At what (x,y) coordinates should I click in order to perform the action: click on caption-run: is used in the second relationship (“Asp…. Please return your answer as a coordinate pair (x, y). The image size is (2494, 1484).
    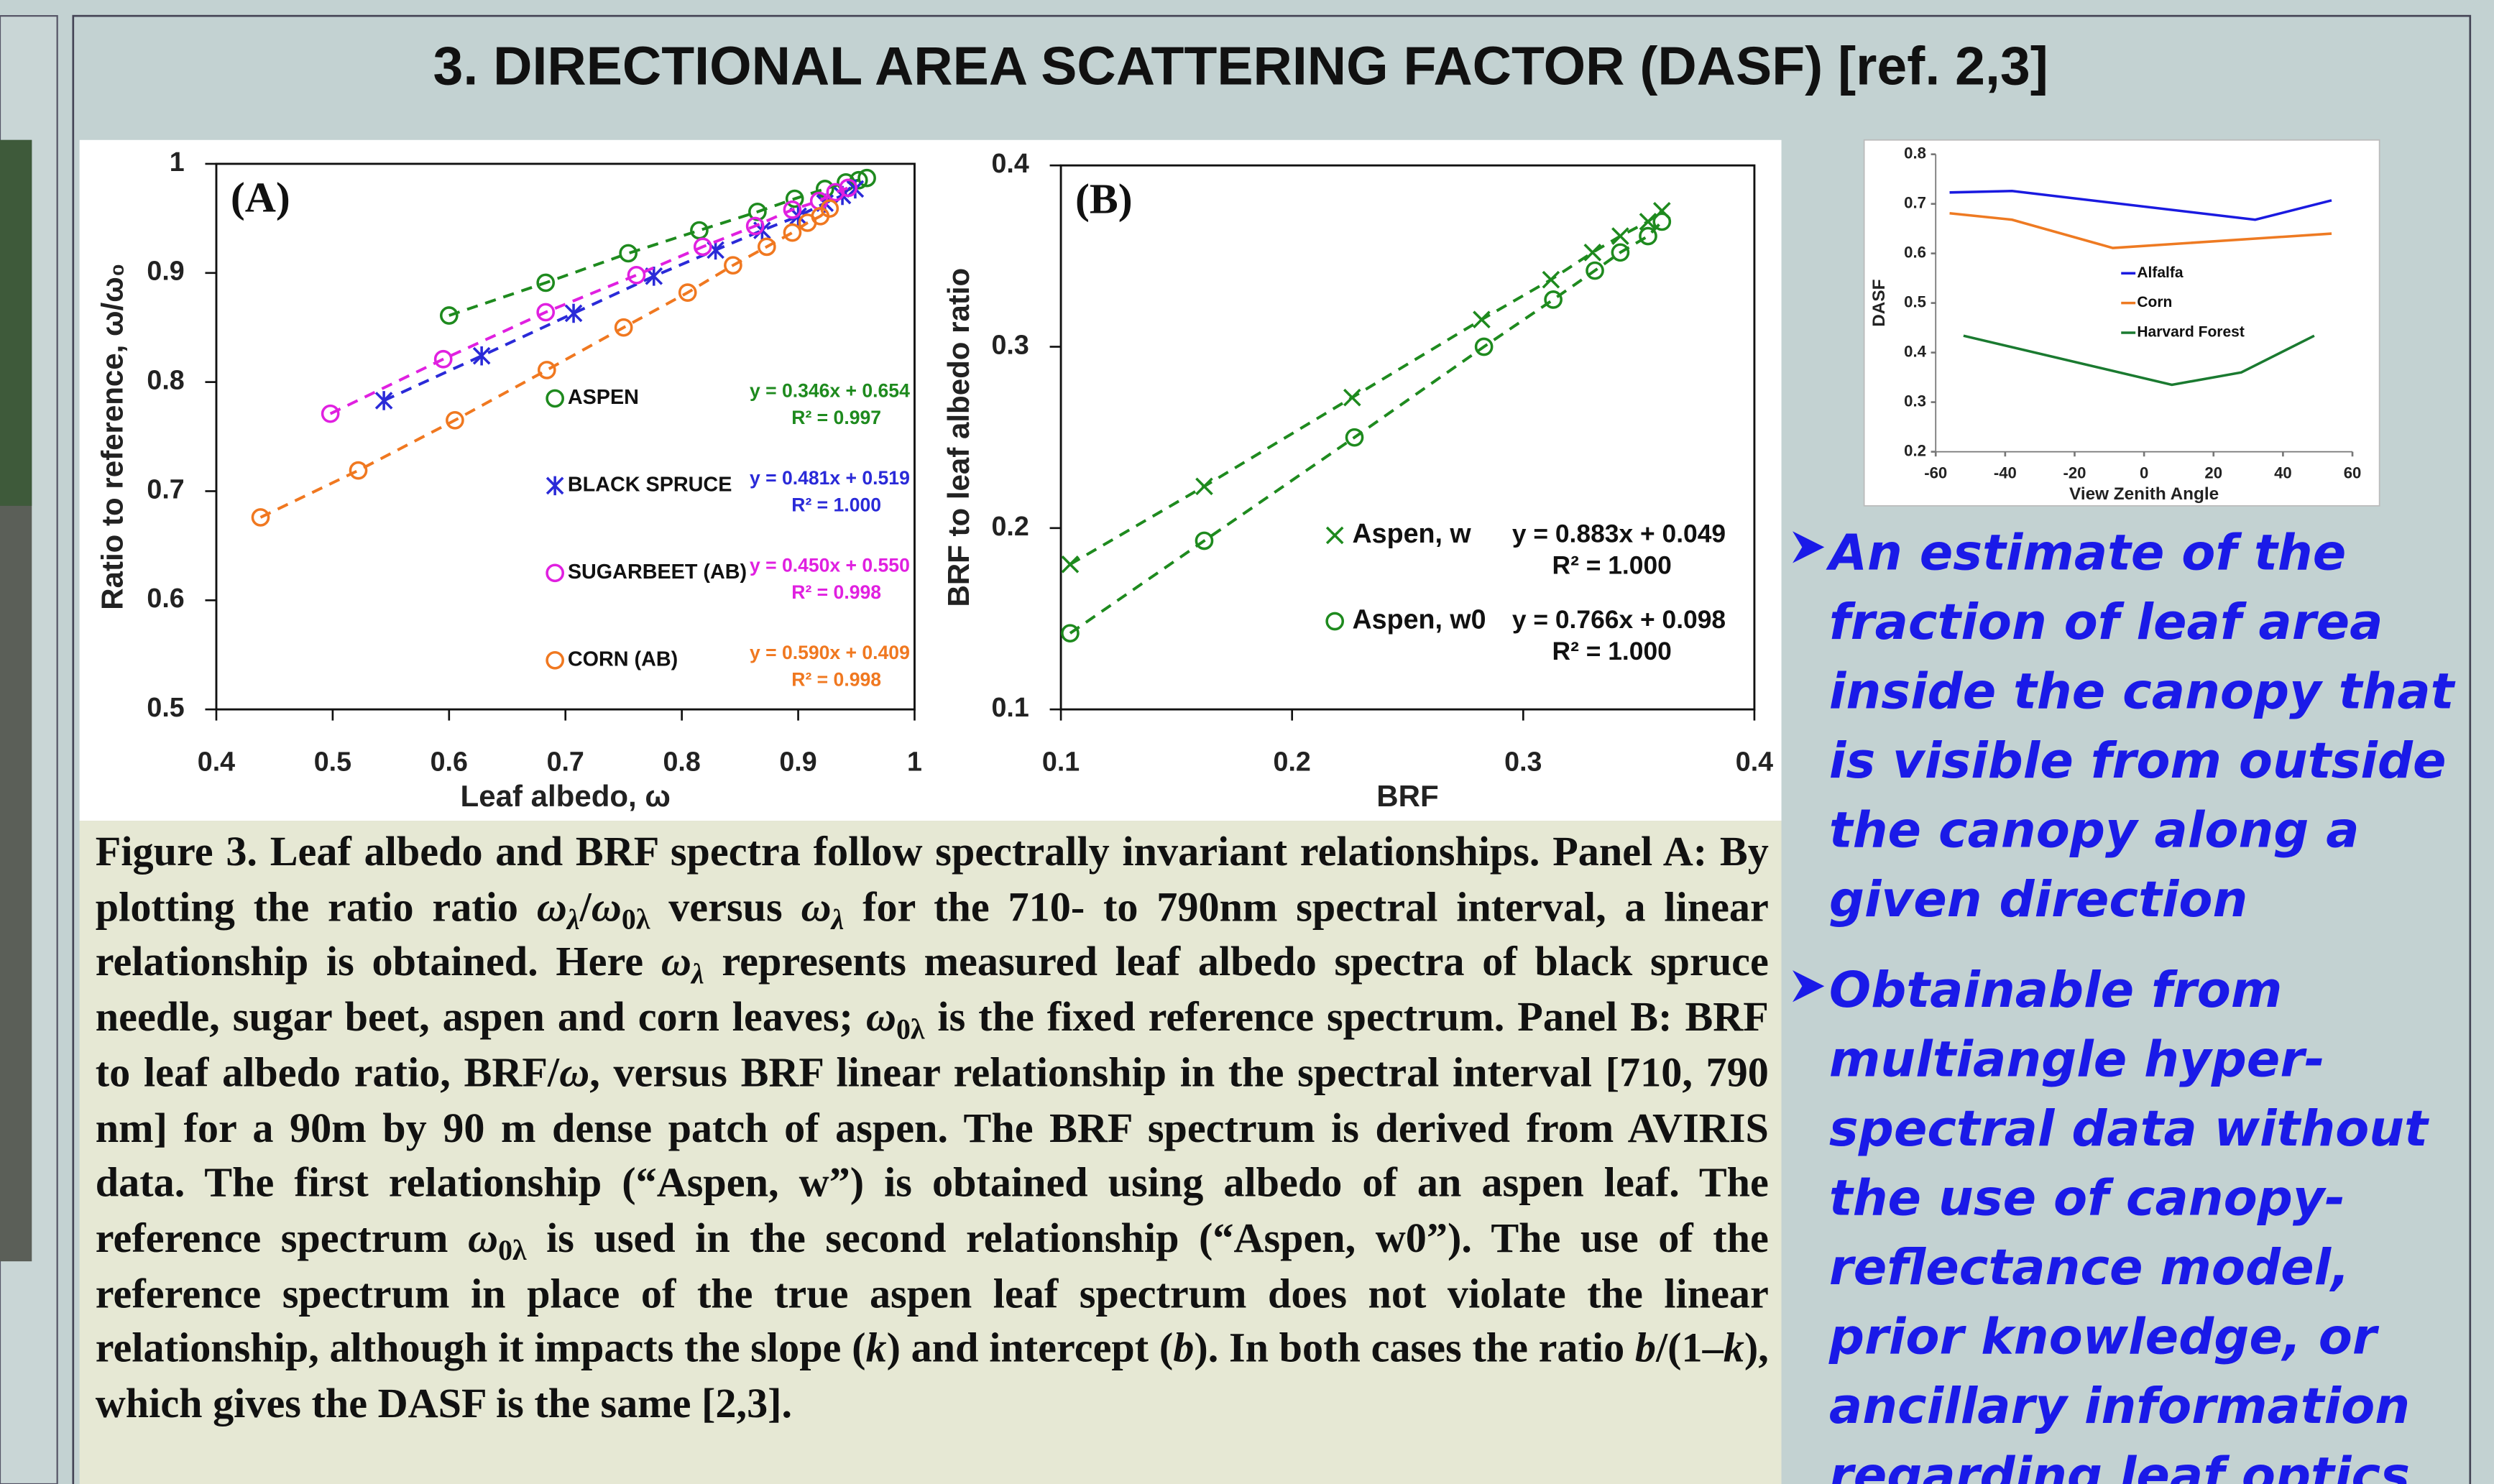
    Looking at the image, I should click on (932, 1293).